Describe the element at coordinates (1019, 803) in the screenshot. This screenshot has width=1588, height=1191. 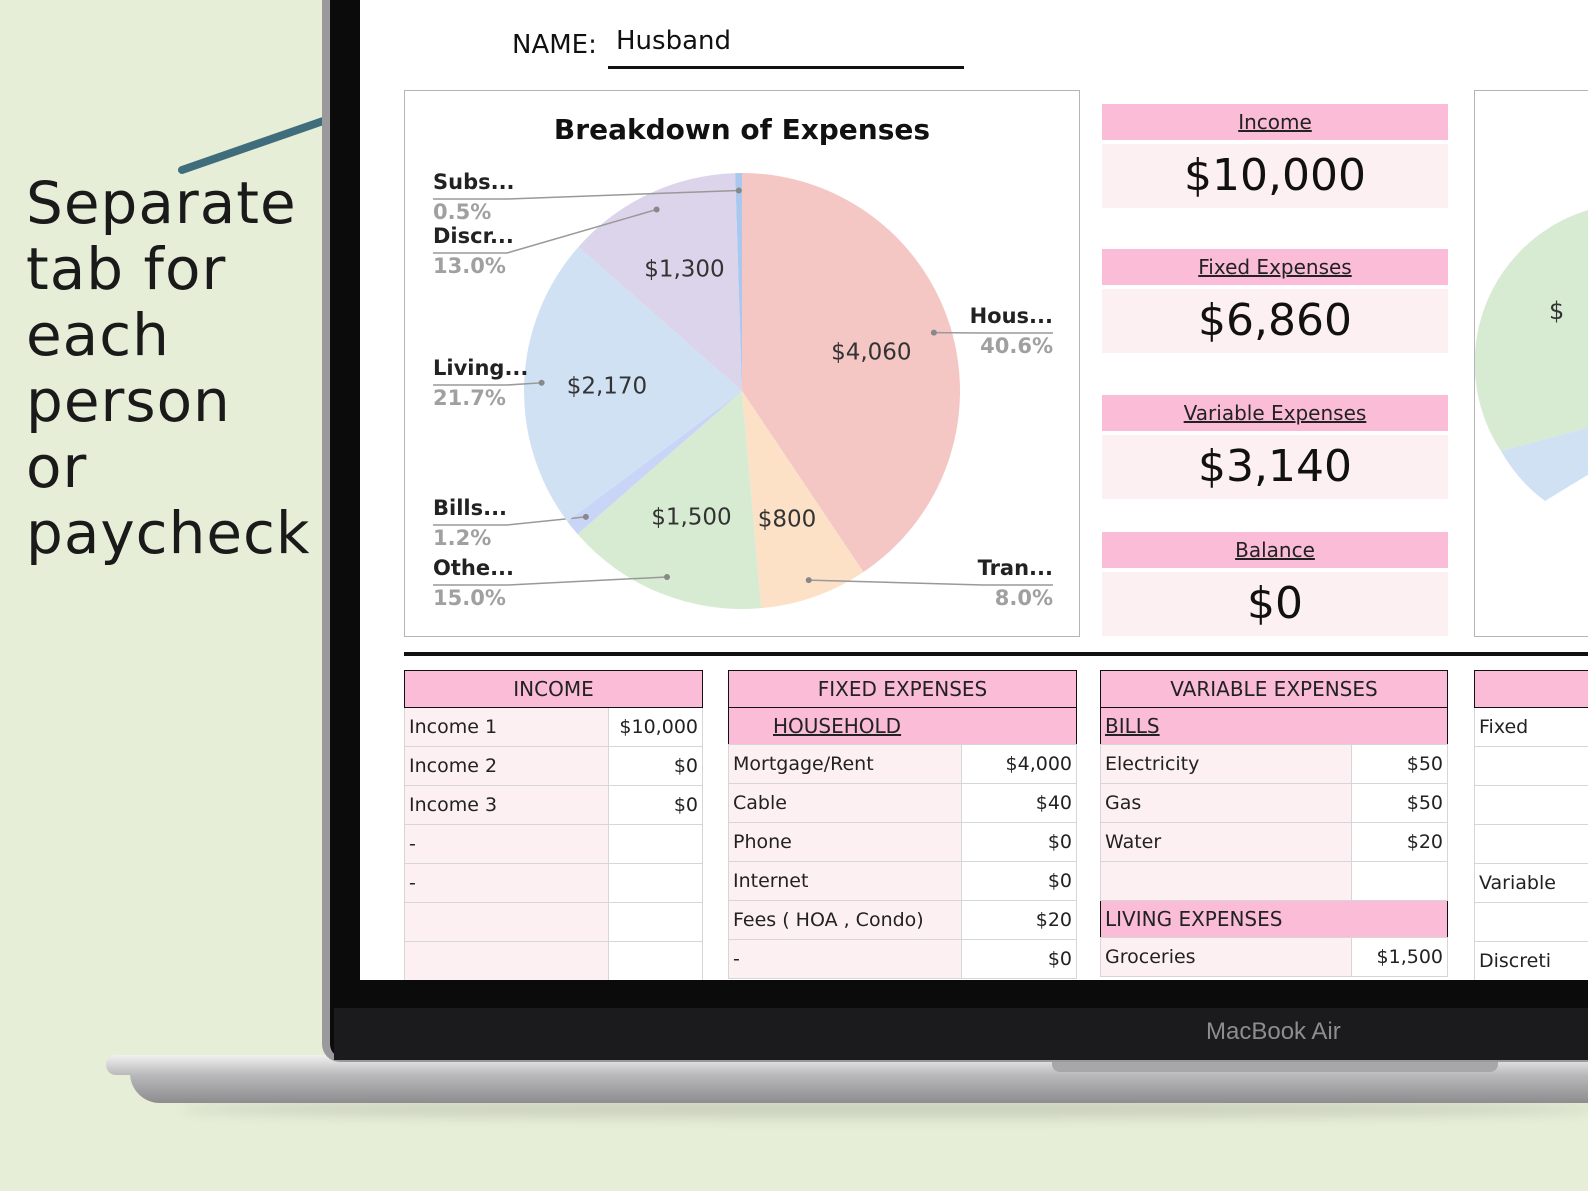
I see `table-cell: $40` at that location.